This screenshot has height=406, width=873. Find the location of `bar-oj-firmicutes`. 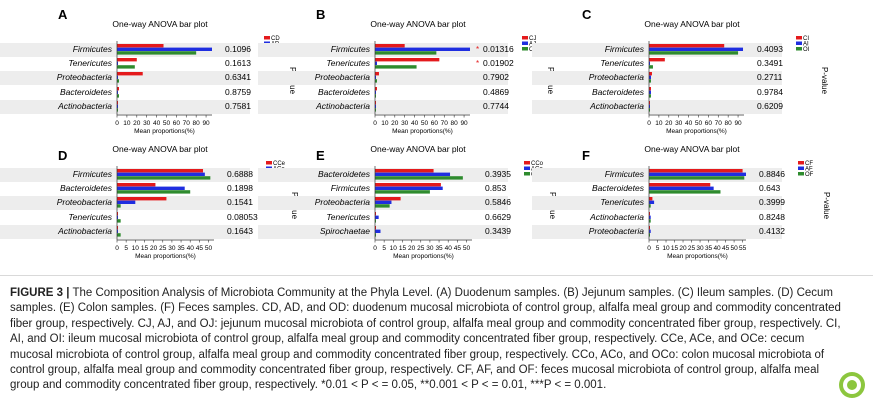

bar-oj-firmicutes is located at coordinates (406, 53).